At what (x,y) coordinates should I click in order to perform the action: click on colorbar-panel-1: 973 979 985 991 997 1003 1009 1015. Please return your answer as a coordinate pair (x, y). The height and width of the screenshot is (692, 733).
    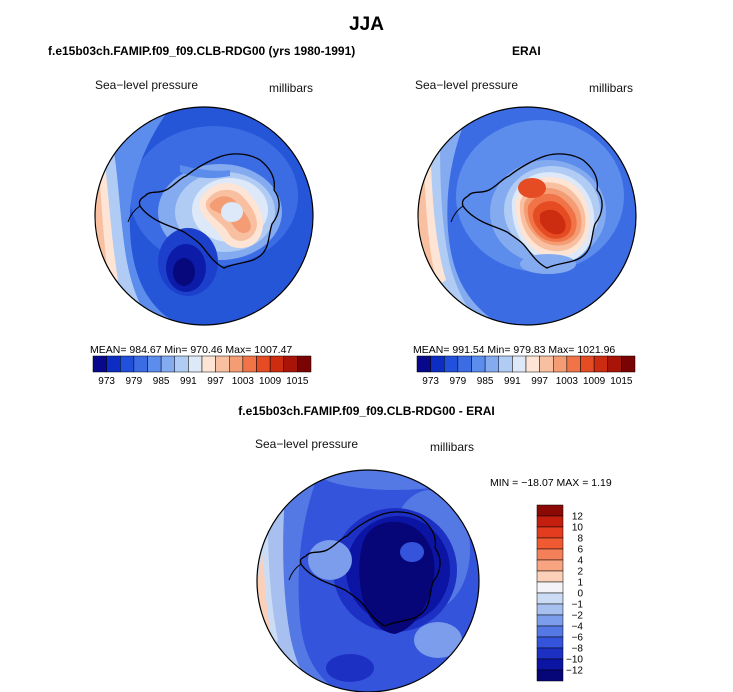
    Looking at the image, I should click on (202, 371).